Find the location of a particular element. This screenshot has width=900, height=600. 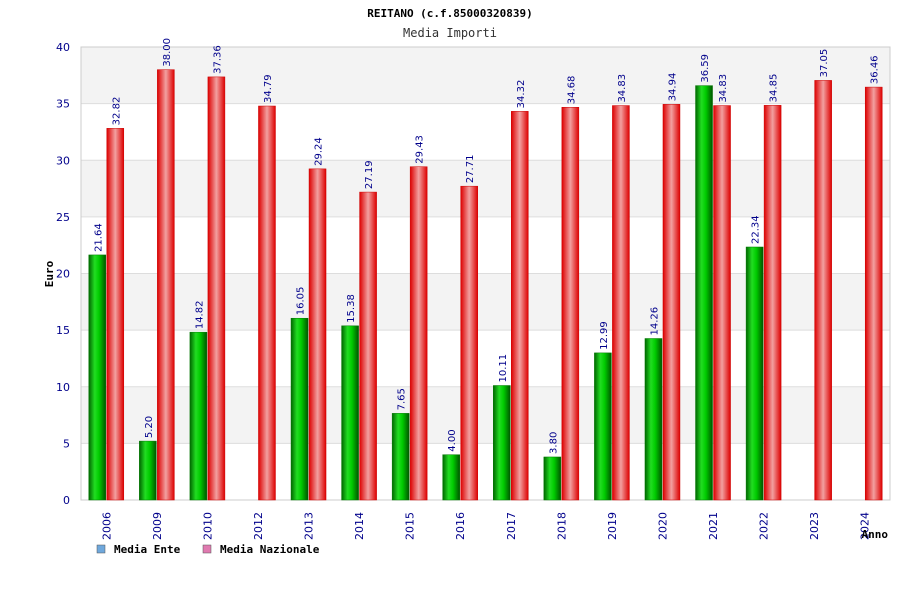

legend-swatch-media-nazionale is located at coordinates (207, 549).